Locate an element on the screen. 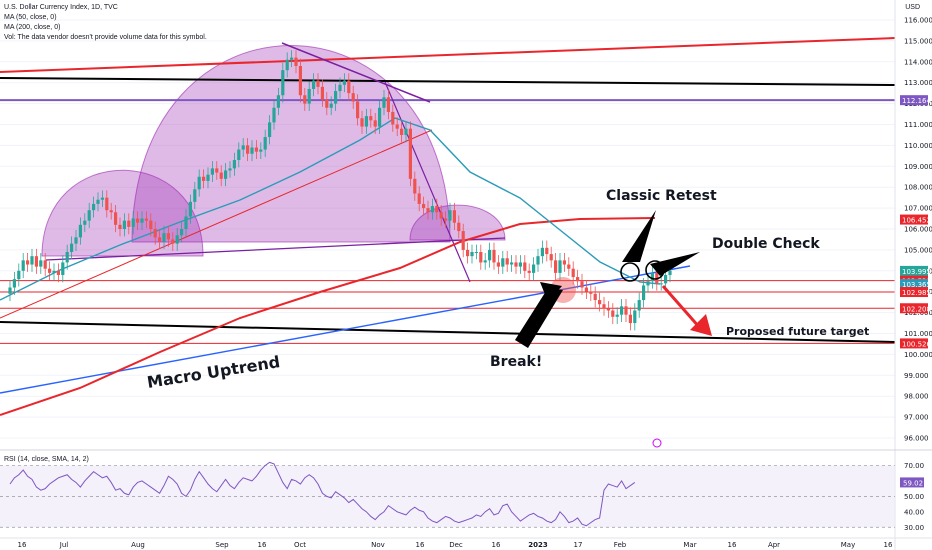 This screenshot has width=932, height=550. price-badge-label: 106.452 is located at coordinates (916, 221).